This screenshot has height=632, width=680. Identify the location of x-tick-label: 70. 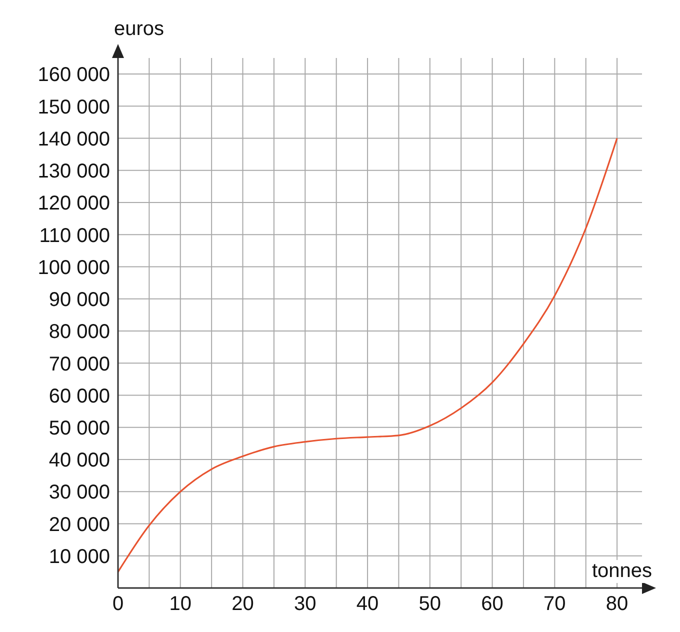
(555, 604).